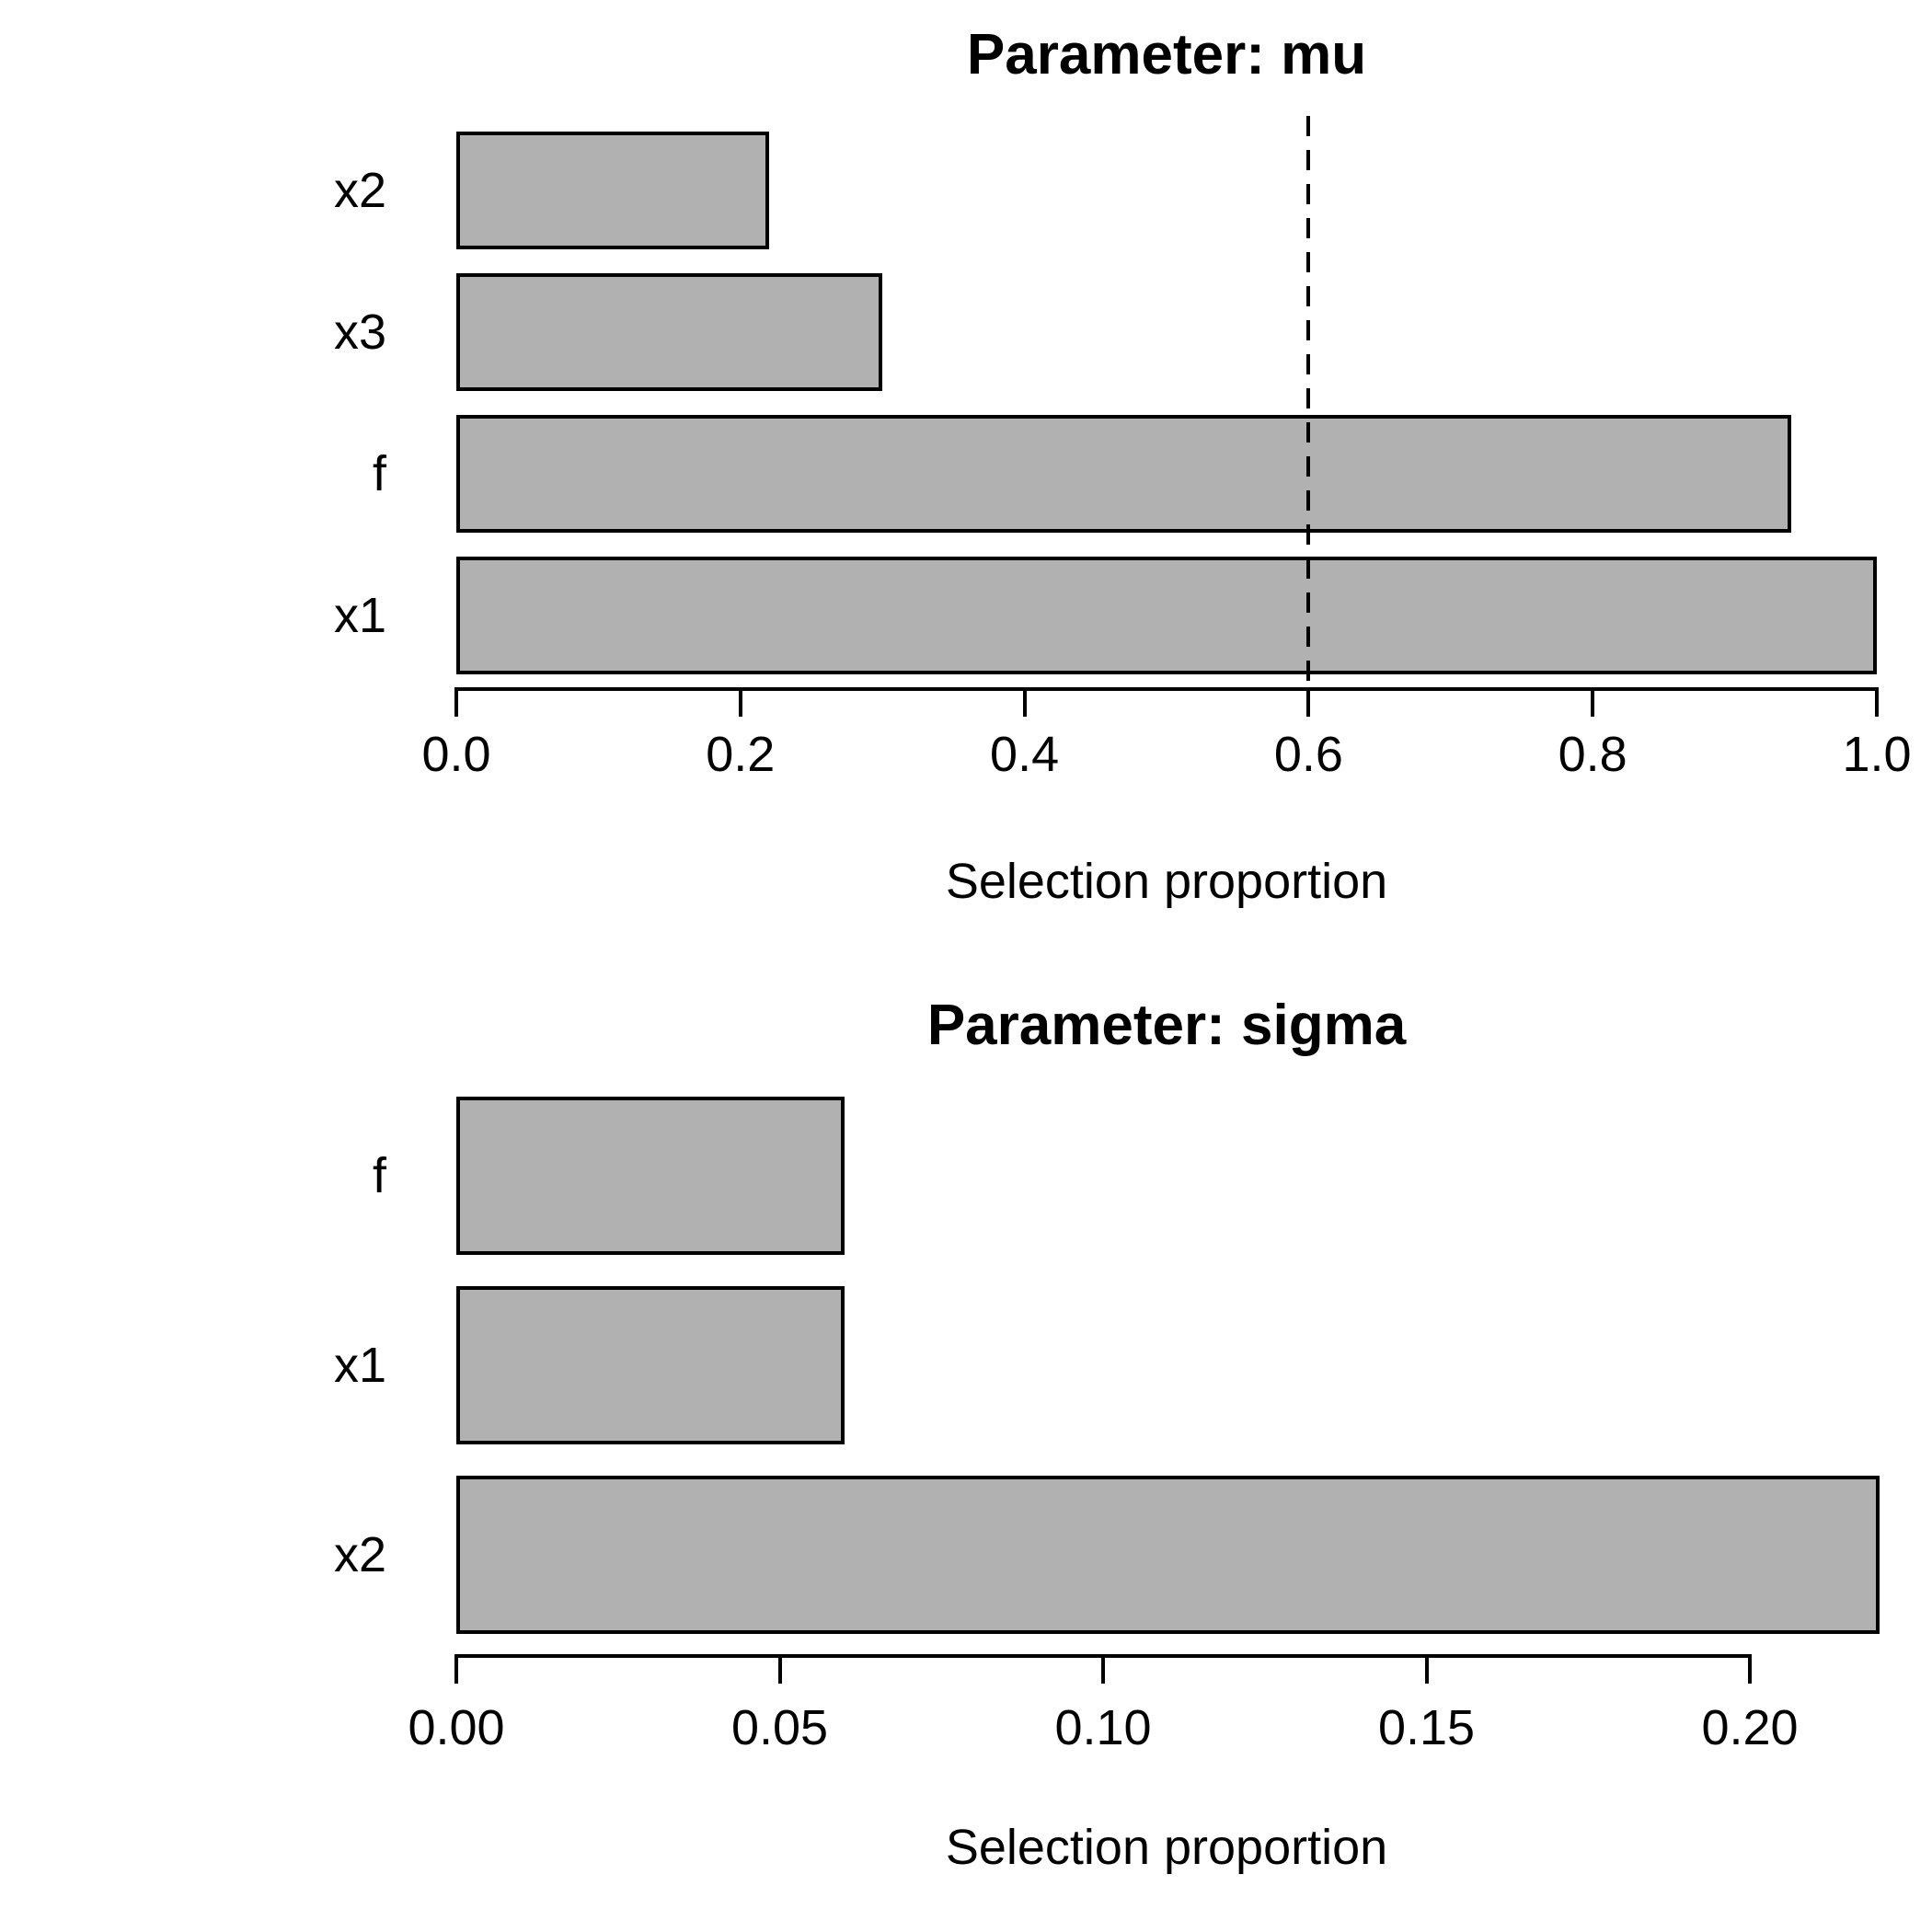  What do you see at coordinates (1166, 615) in the screenshot?
I see `bar-mu-x1` at bounding box center [1166, 615].